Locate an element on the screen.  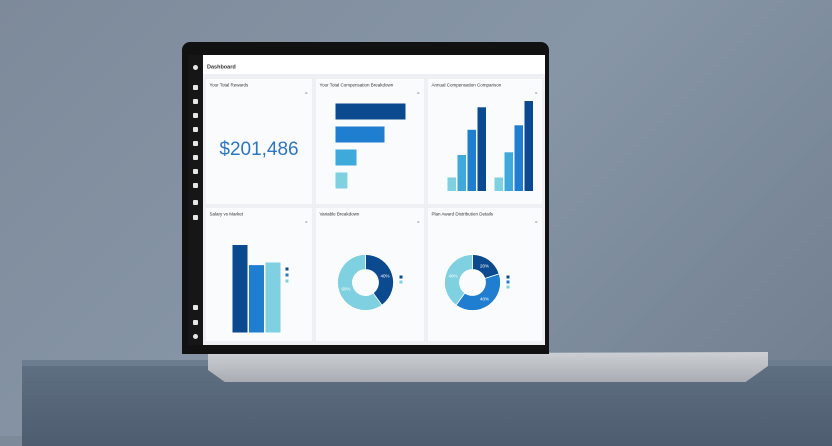
sidebar is located at coordinates (195, 200).